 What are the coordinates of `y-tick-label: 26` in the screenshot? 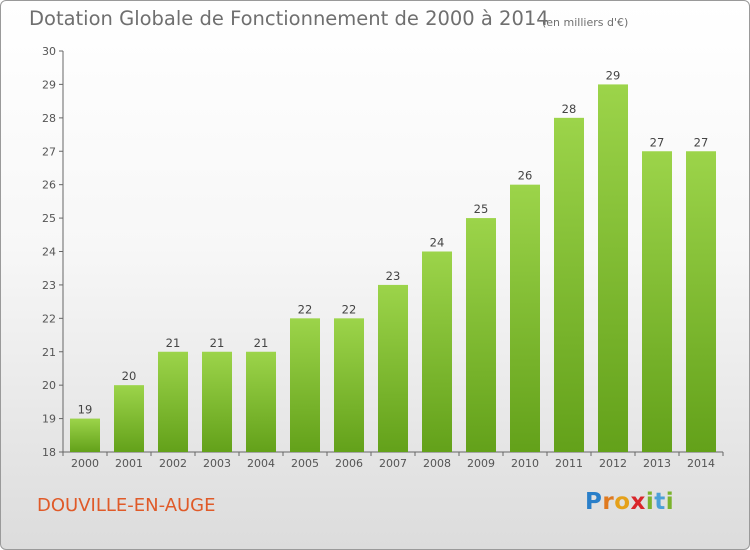 It's located at (49, 185).